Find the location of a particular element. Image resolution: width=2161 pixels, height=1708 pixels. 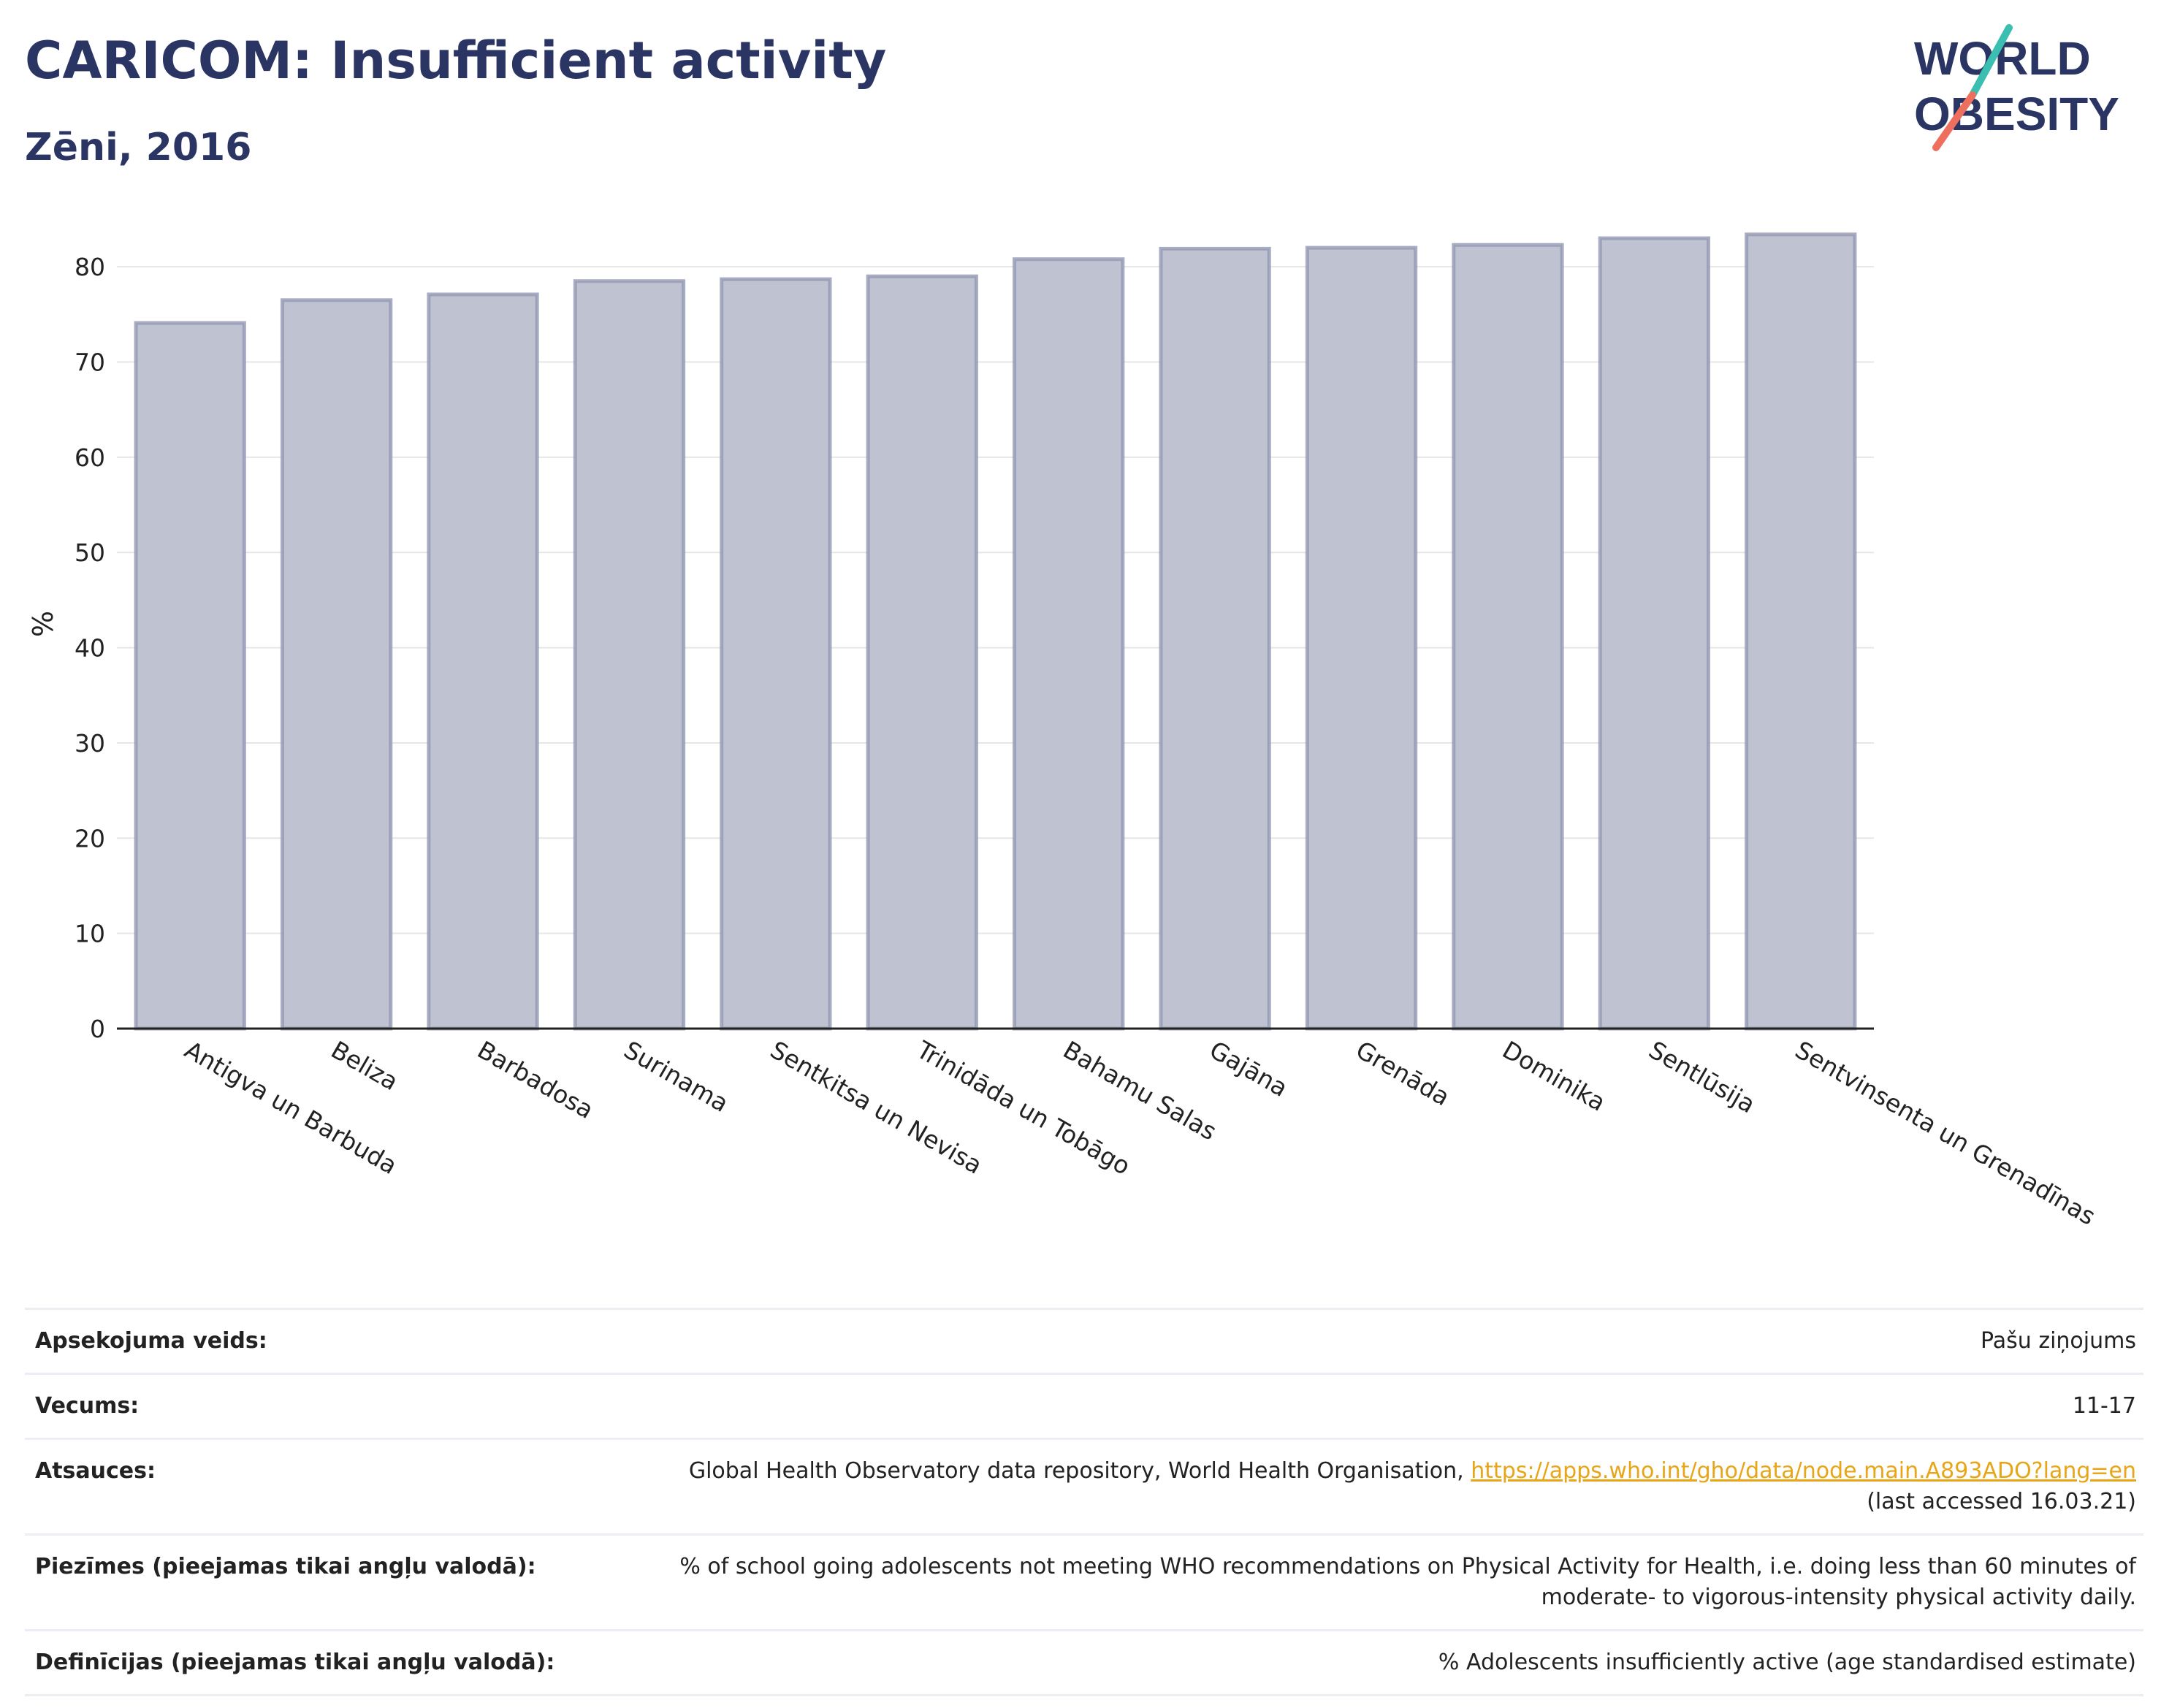

logo-slash-teal is located at coordinates (1991, 62).